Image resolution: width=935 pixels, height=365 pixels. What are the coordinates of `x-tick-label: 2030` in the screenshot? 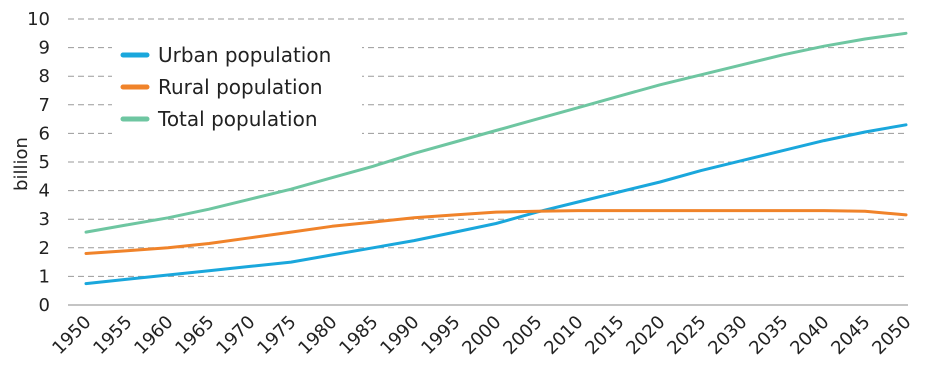 It's located at (727, 335).